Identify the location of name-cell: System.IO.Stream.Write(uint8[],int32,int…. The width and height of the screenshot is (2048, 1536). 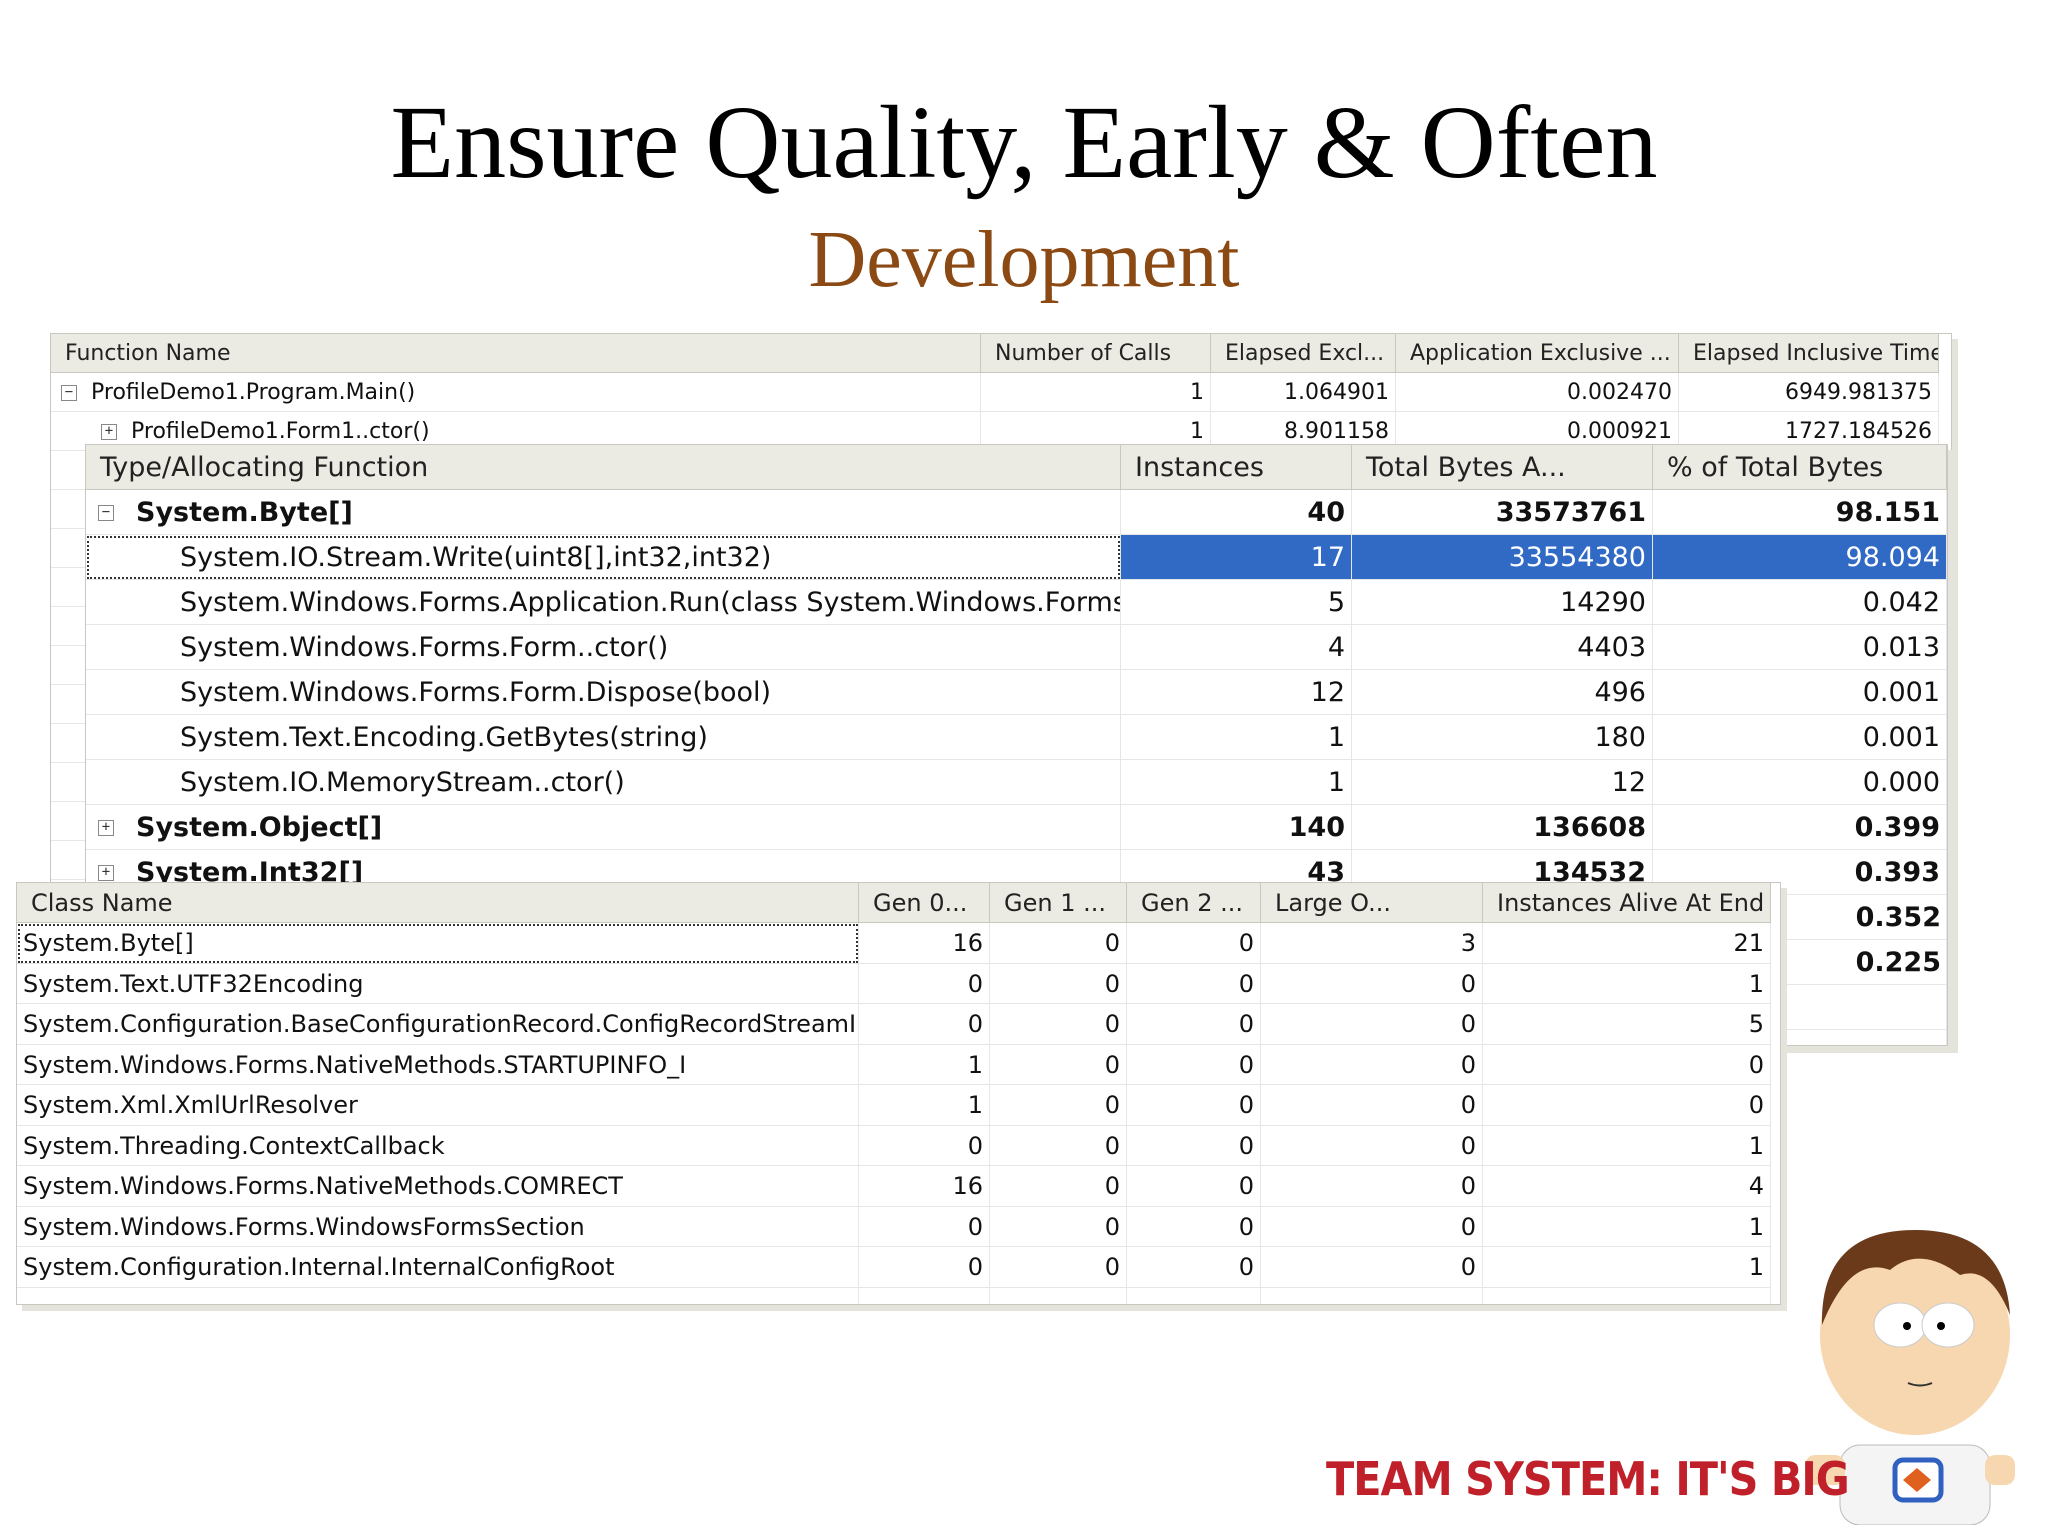
(603, 557).